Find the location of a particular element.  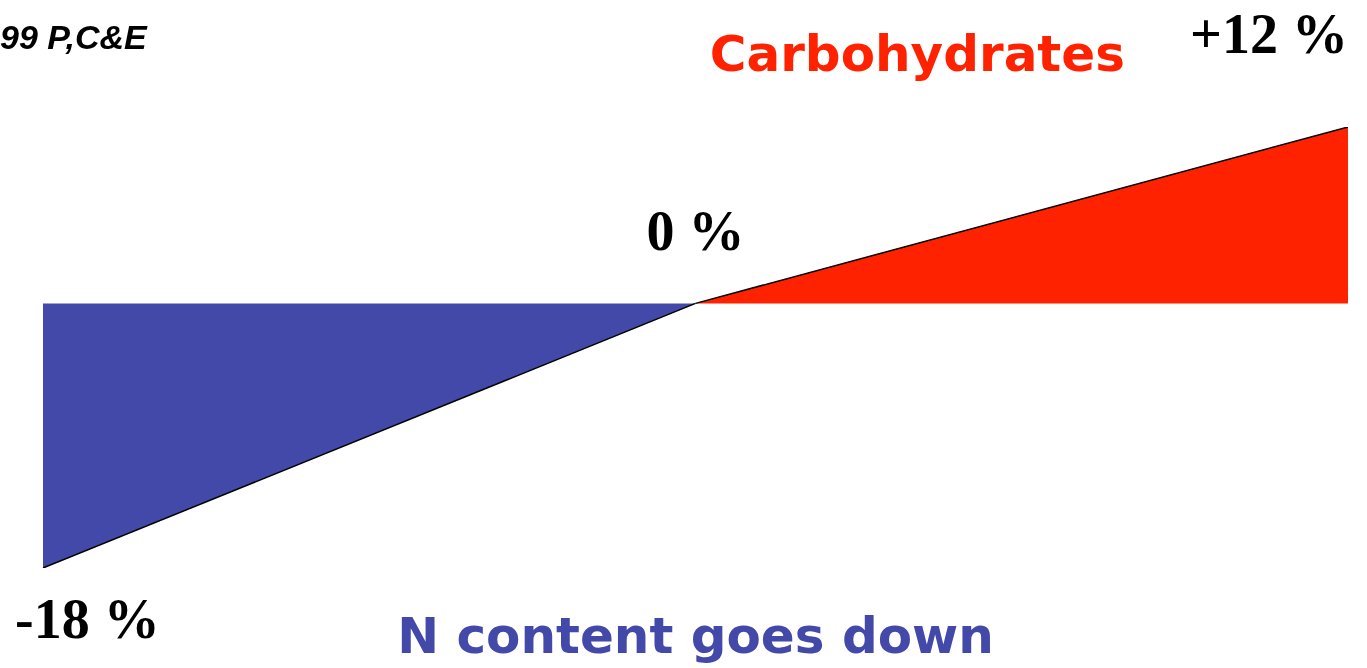

text: 99 P,C&E is located at coordinates (73, 37).